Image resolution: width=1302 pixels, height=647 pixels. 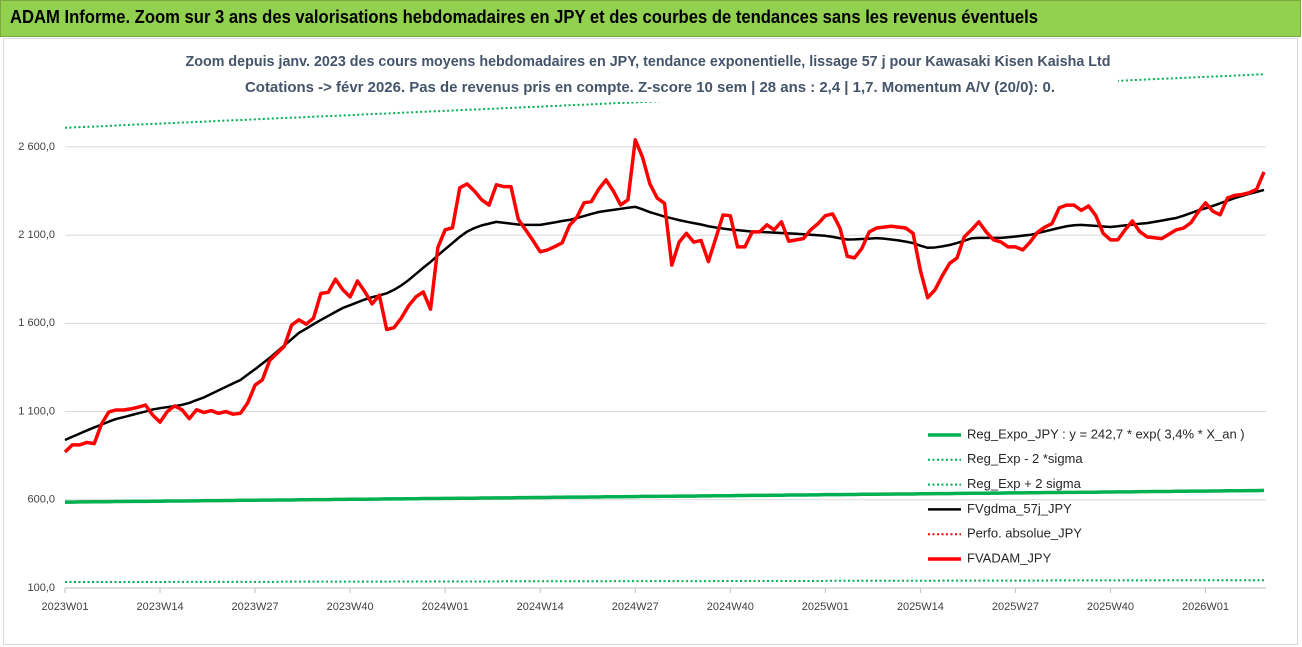 I want to click on x-tick-label: 2025W27, so click(x=1015, y=607).